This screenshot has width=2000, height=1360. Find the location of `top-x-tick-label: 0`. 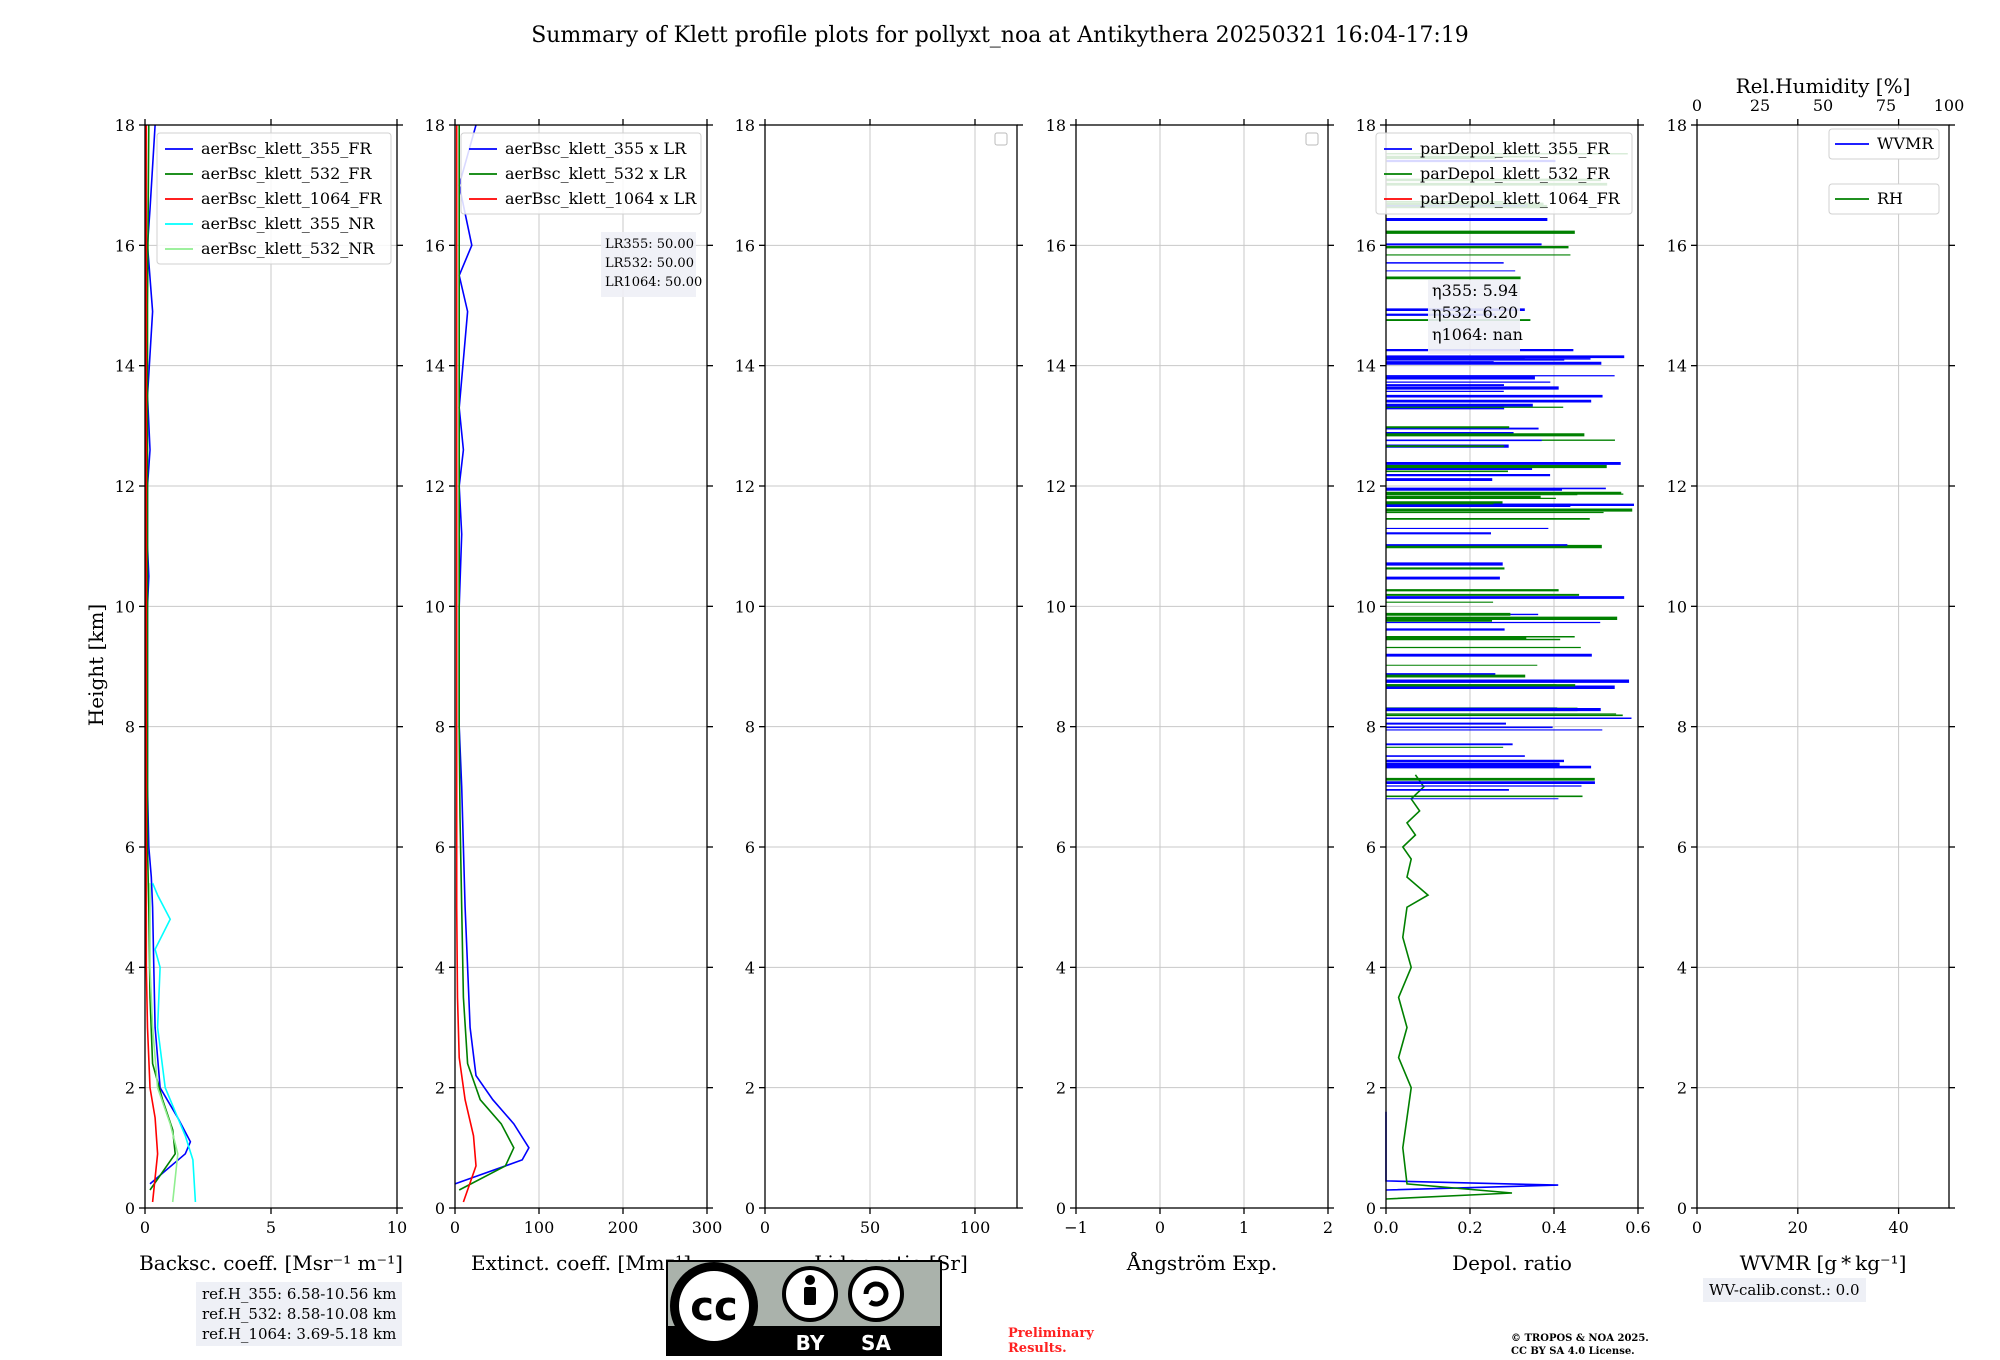

top-x-tick-label: 0 is located at coordinates (1697, 105).